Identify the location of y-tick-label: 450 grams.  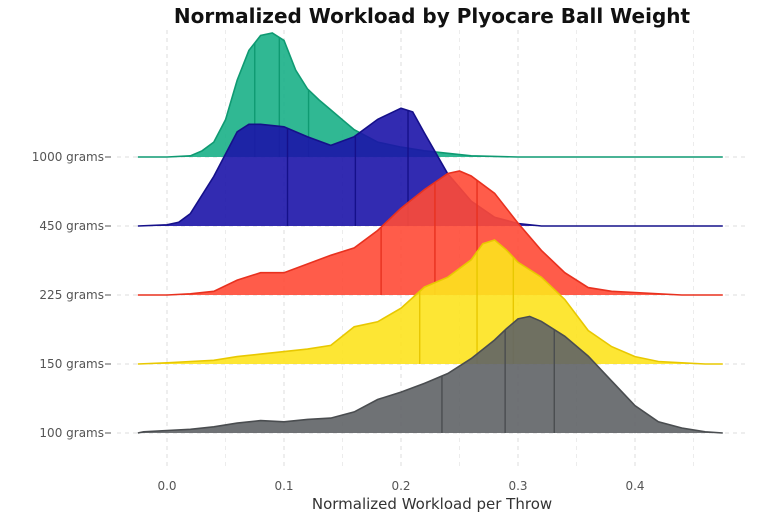
(71, 226).